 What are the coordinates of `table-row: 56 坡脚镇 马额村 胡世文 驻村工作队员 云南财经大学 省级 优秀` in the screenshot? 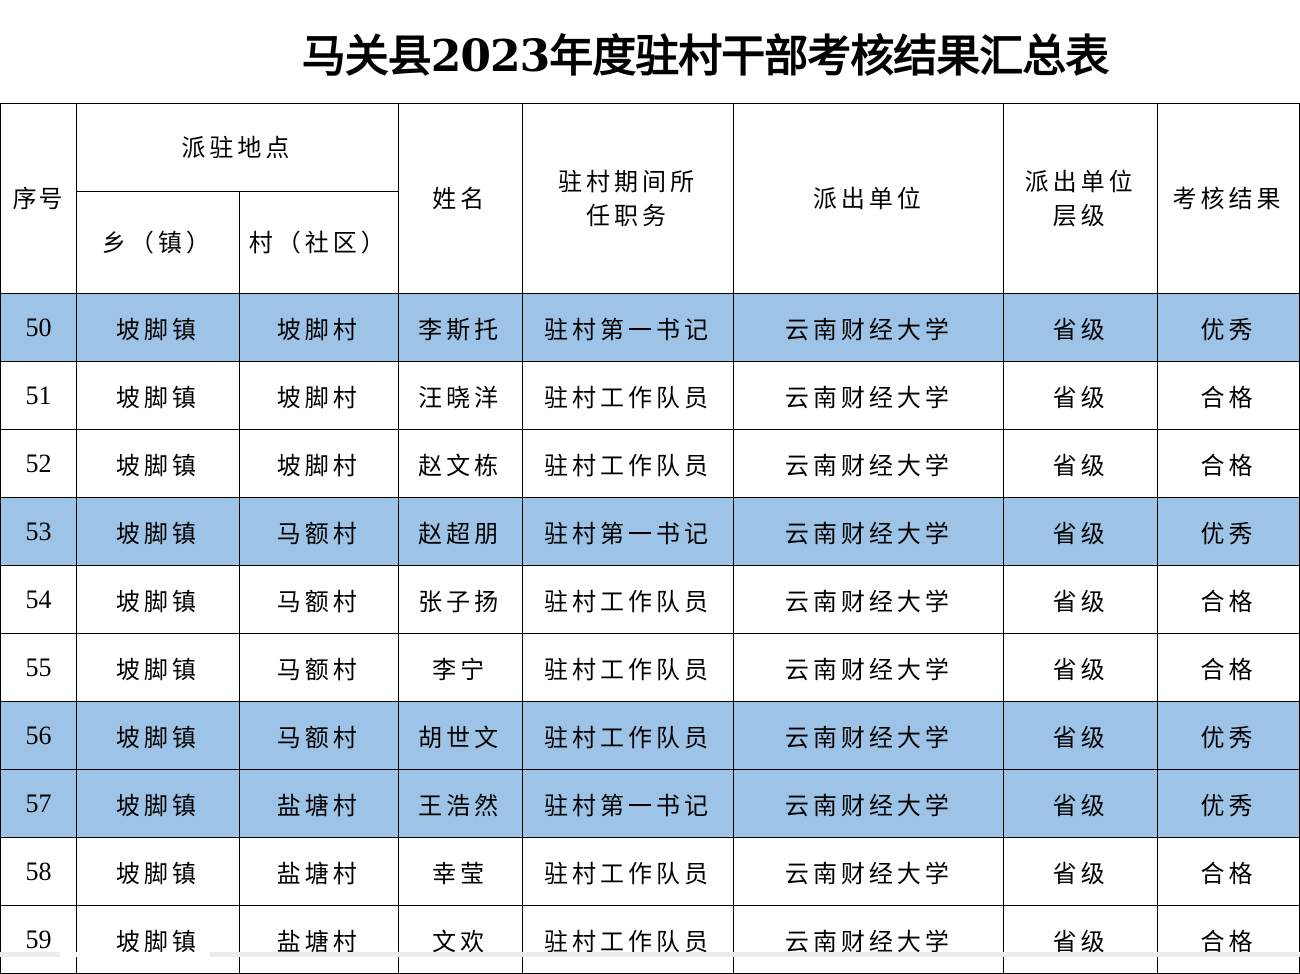 It's located at (650, 735).